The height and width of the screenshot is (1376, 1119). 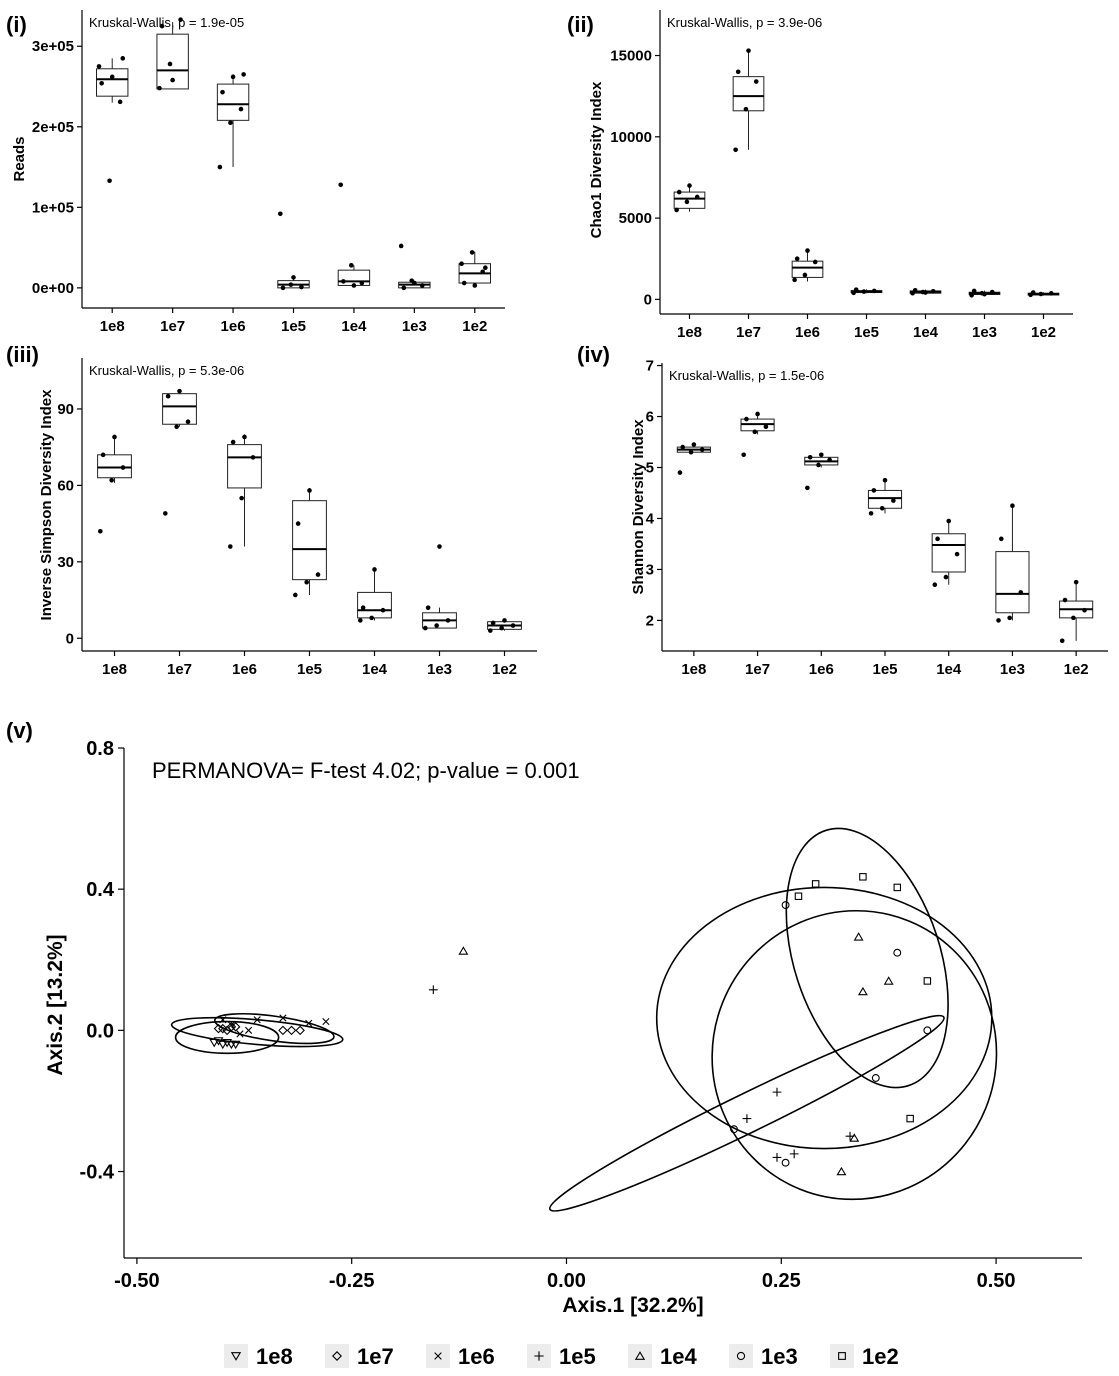 What do you see at coordinates (19, 730) in the screenshot?
I see `panel-label: (v)` at bounding box center [19, 730].